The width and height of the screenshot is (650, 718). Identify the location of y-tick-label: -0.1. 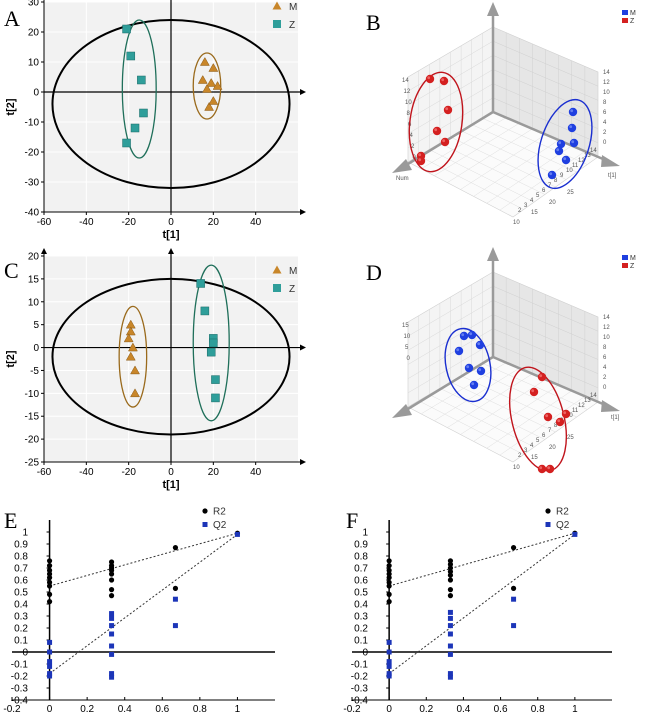
(20, 665).